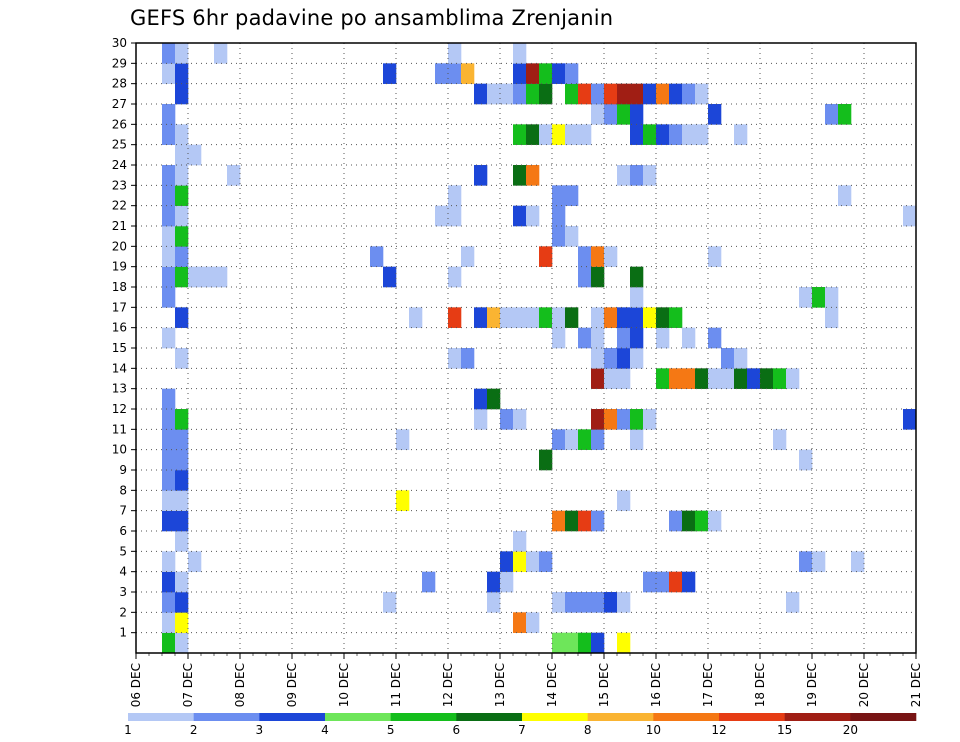 This screenshot has height=742, width=960. What do you see at coordinates (292, 685) in the screenshot?
I see `x-tick-label: 09 DEC` at bounding box center [292, 685].